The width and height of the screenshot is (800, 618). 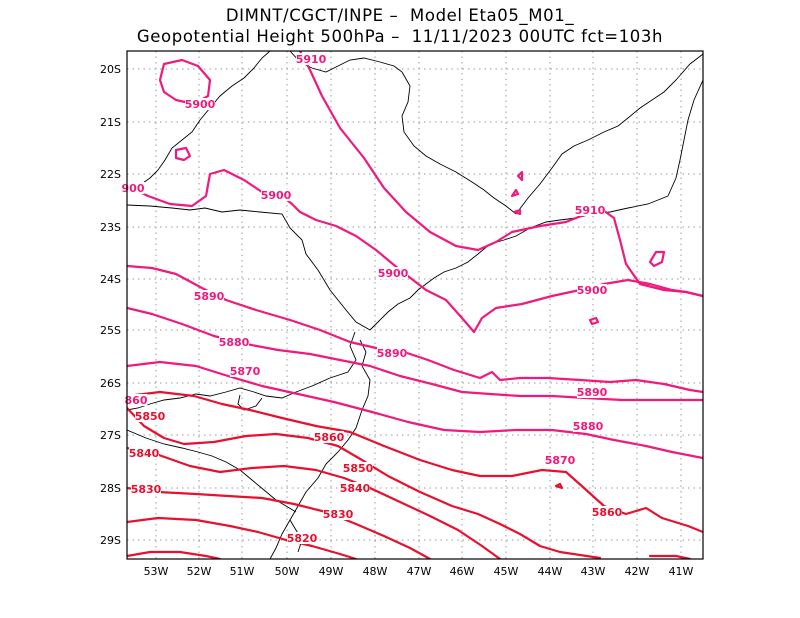 I want to click on y-tick-label: 29S, so click(x=110, y=540).